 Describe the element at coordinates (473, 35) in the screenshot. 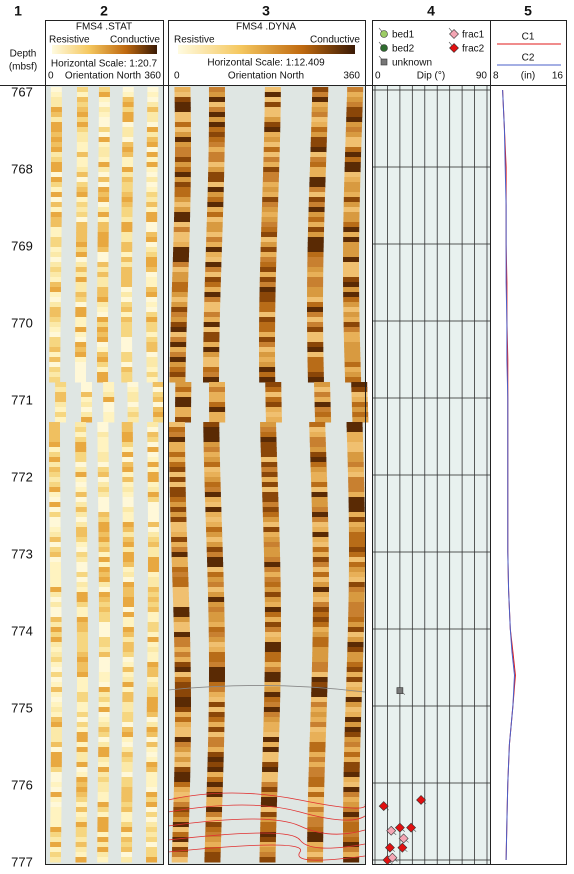

I see `legend-label: frac1` at that location.